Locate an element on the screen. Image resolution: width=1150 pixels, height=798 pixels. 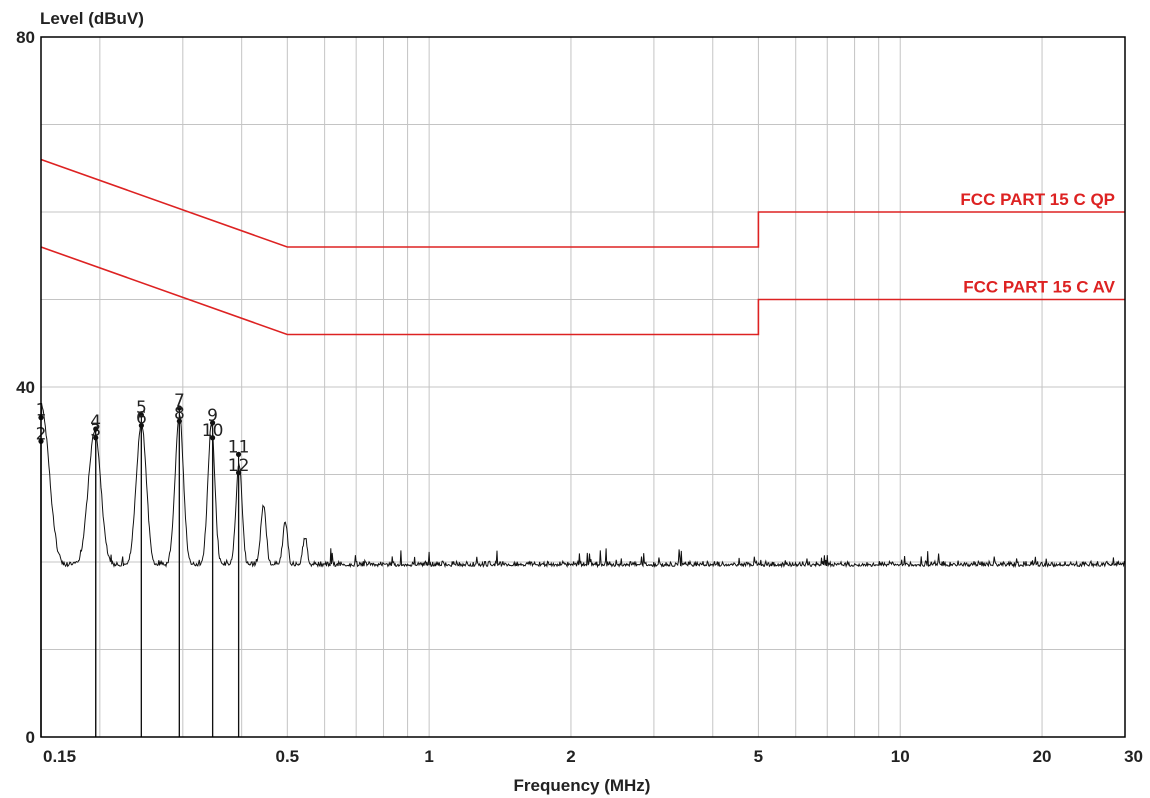
limit-line-label: FCC PART 15 C QP is located at coordinates (1037, 199).